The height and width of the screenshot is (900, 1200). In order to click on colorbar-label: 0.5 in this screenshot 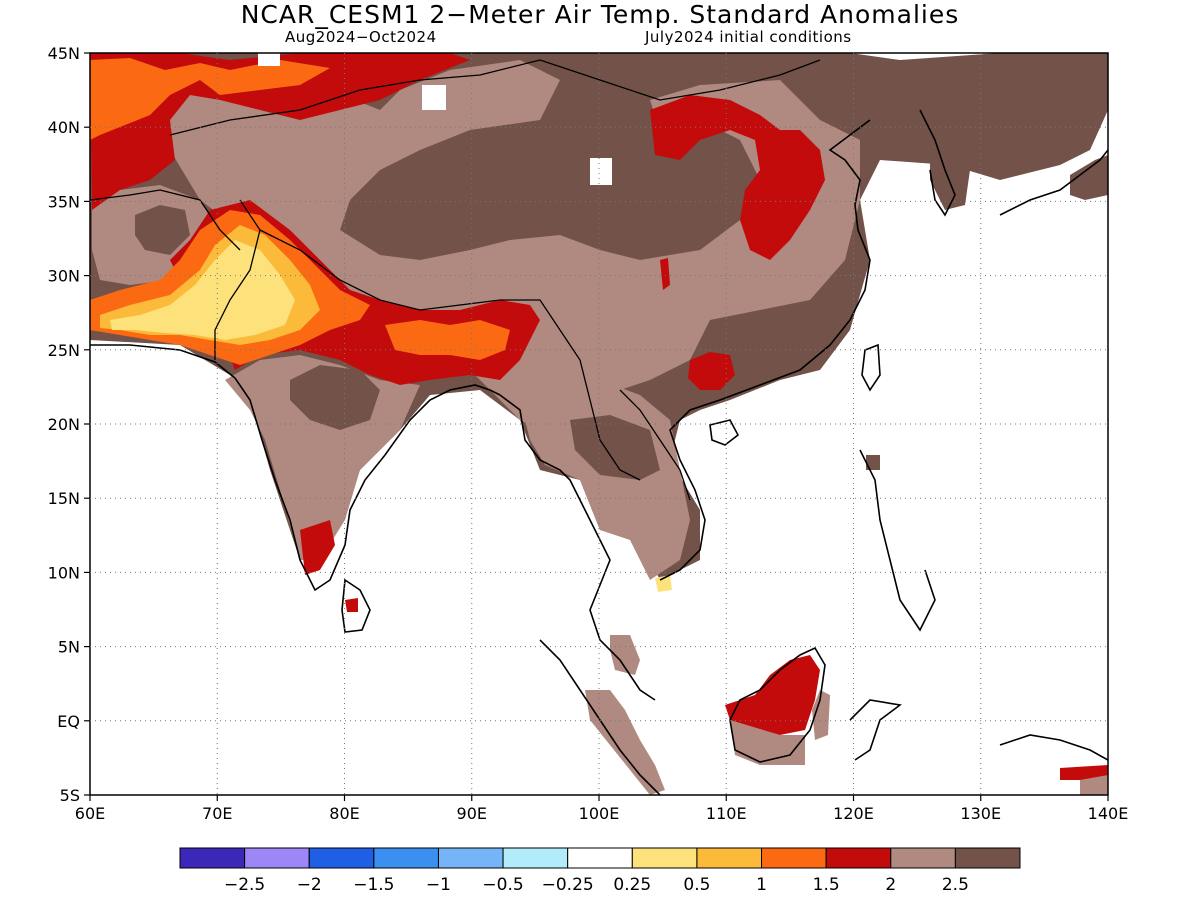, I will do `click(696, 885)`.